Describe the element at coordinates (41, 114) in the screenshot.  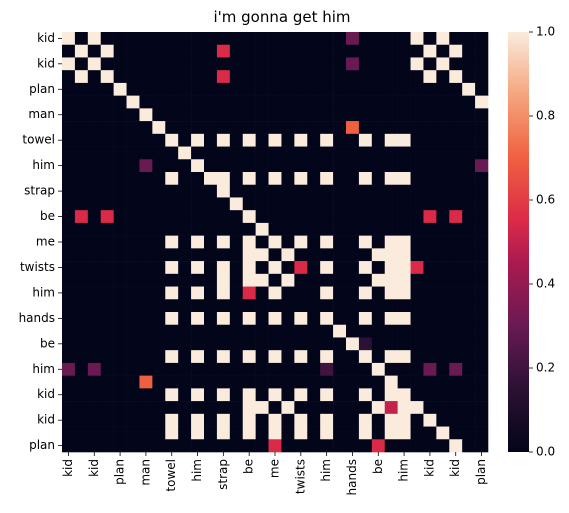
I see `y-tick-label: man` at that location.